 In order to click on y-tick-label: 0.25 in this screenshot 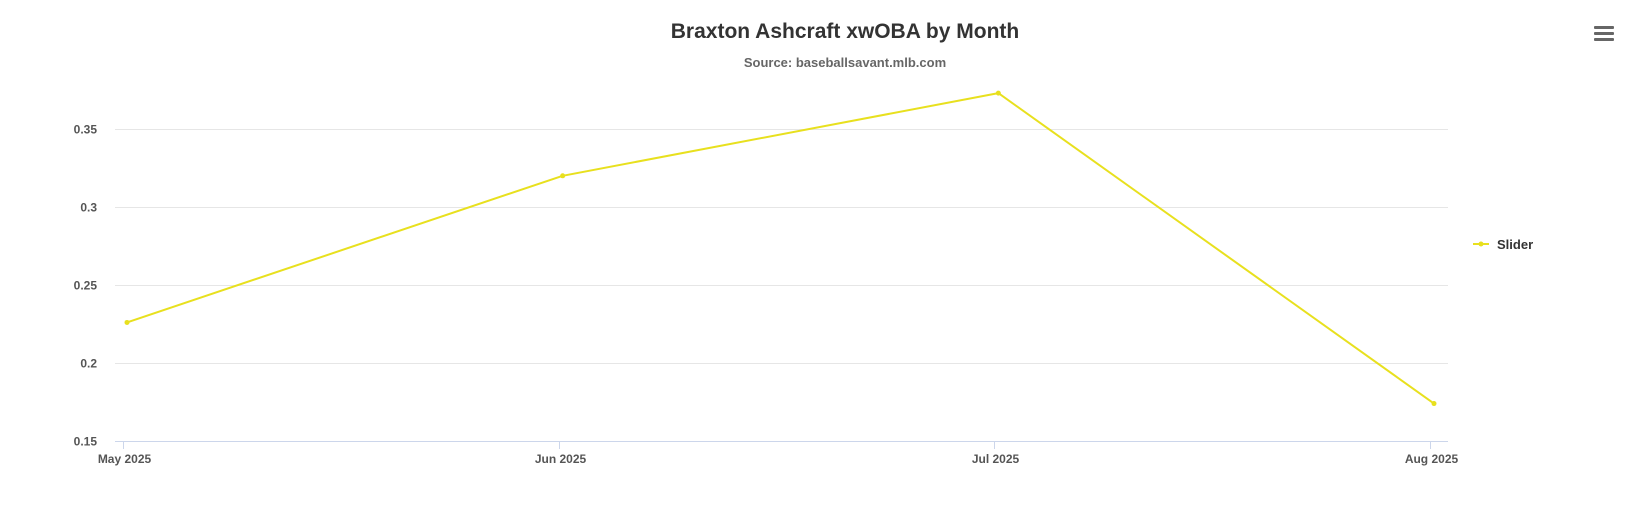, I will do `click(86, 286)`.